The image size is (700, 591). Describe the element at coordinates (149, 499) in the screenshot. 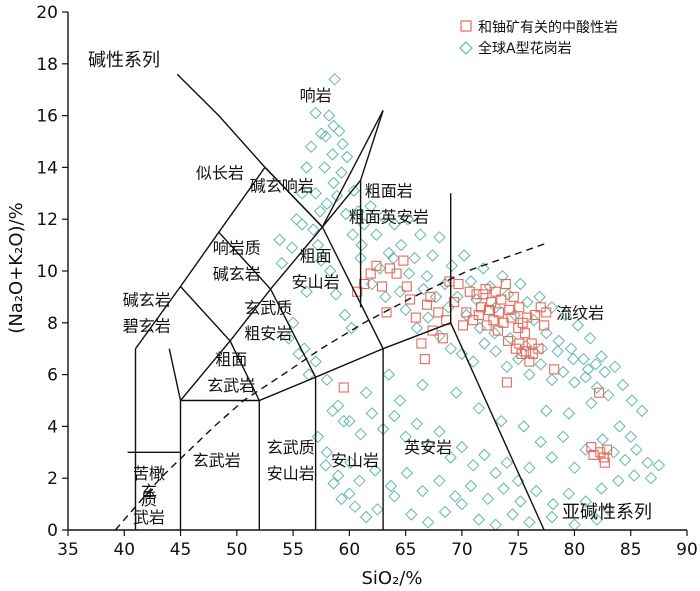

I see `field-label: 质` at that location.